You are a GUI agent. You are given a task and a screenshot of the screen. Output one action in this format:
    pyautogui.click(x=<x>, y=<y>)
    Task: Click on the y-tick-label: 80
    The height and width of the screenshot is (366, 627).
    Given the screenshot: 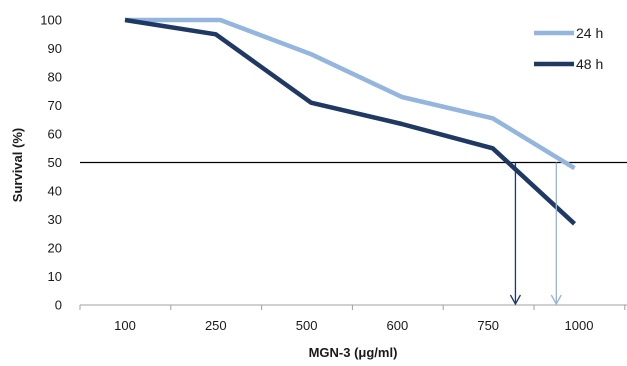 What is the action you would take?
    pyautogui.click(x=55, y=77)
    